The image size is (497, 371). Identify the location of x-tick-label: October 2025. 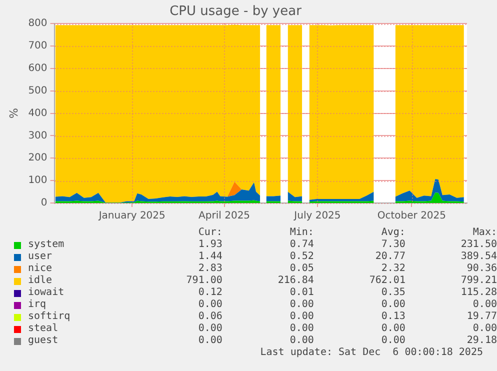
(411, 216).